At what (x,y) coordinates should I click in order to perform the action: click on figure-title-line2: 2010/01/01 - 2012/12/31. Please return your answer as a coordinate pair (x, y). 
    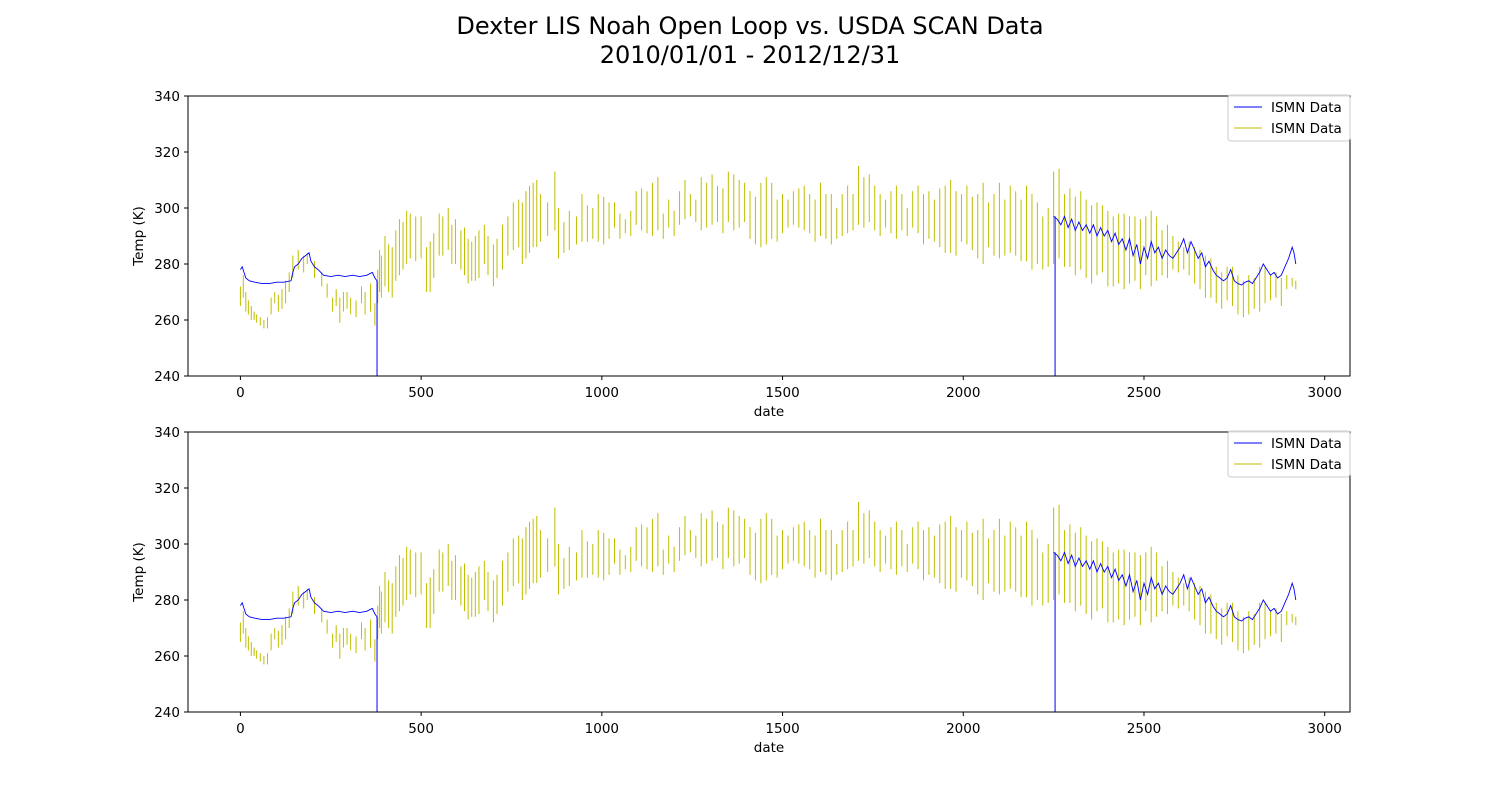
    Looking at the image, I should click on (750, 55).